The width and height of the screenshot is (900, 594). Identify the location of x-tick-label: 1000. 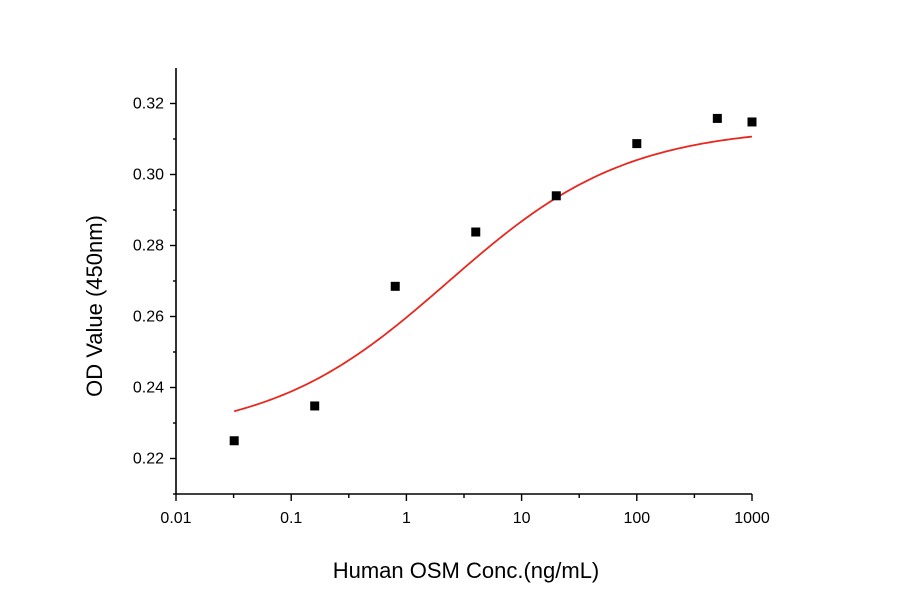
(752, 518).